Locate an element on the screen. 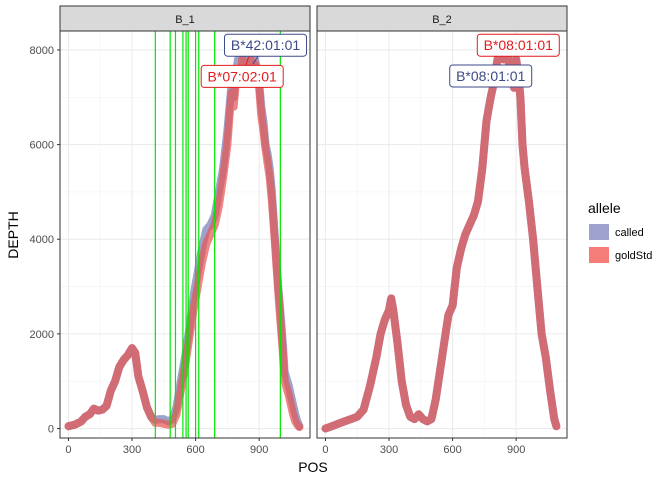 The width and height of the screenshot is (672, 480). y-axis-title: DEPTH is located at coordinates (13, 234).